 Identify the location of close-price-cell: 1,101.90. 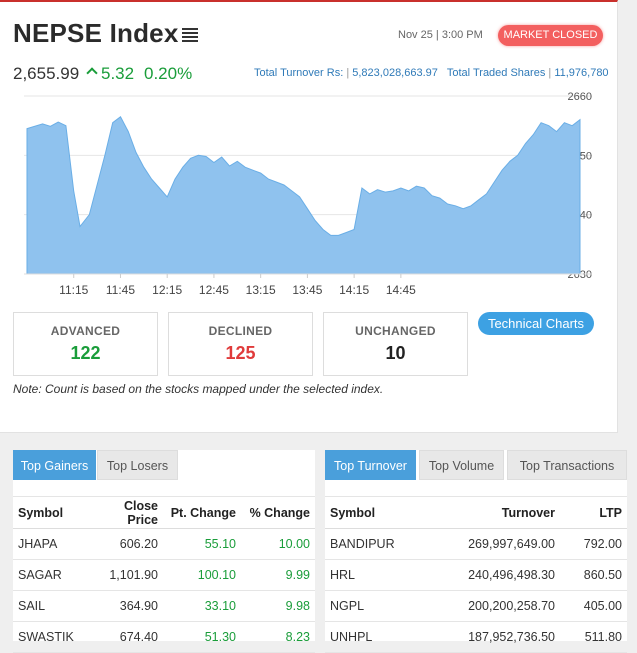
(124, 575).